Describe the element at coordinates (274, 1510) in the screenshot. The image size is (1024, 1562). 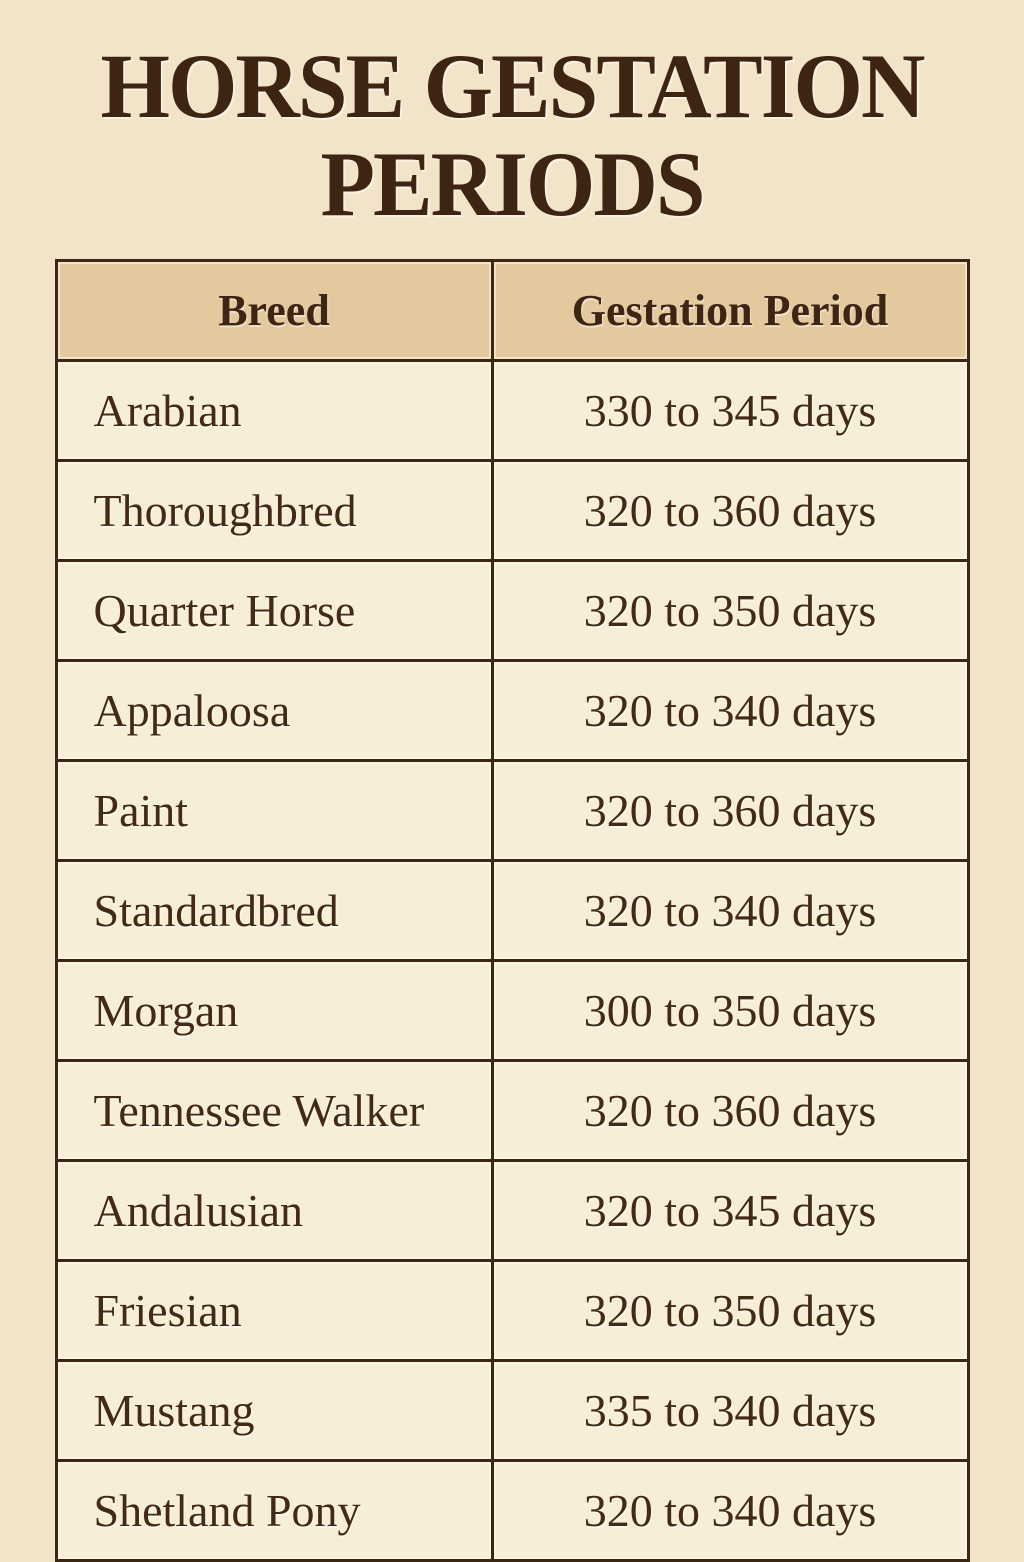
I see `breed-cell: Shetland Pony` at that location.